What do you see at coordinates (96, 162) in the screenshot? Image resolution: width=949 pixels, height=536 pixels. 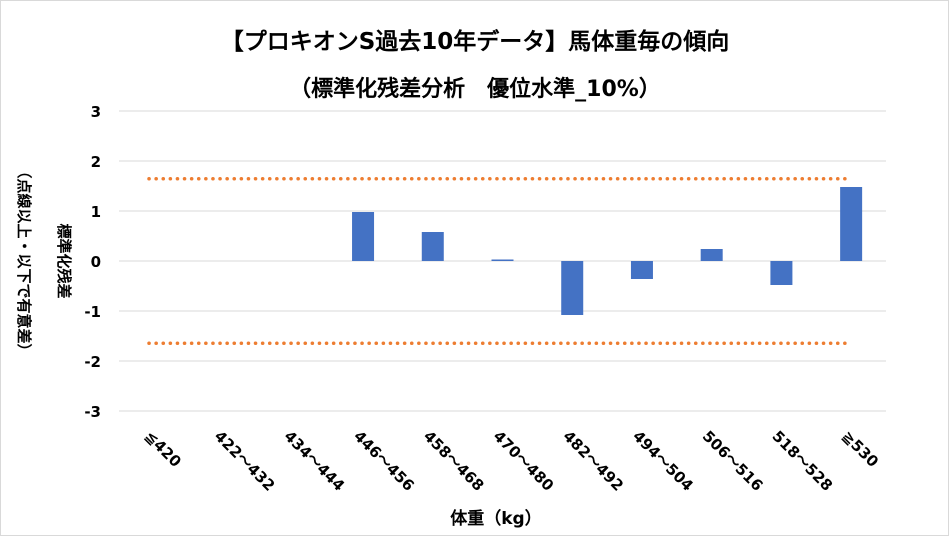 I see `y-tick-label: 2` at bounding box center [96, 162].